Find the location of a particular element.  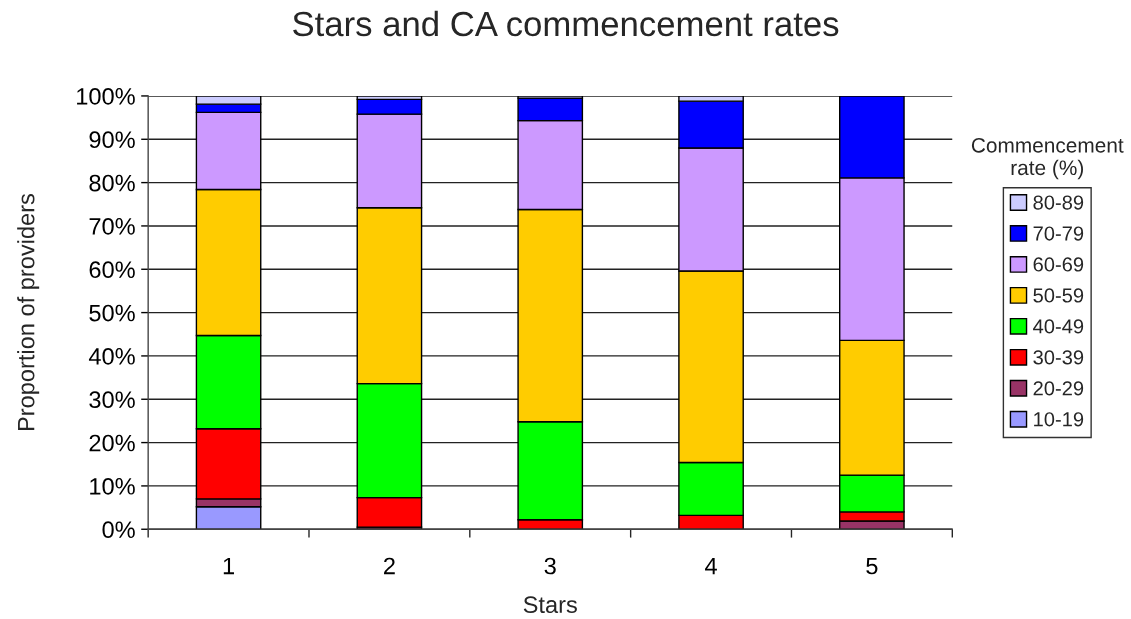

x-tick-label: 5 is located at coordinates (872, 566).